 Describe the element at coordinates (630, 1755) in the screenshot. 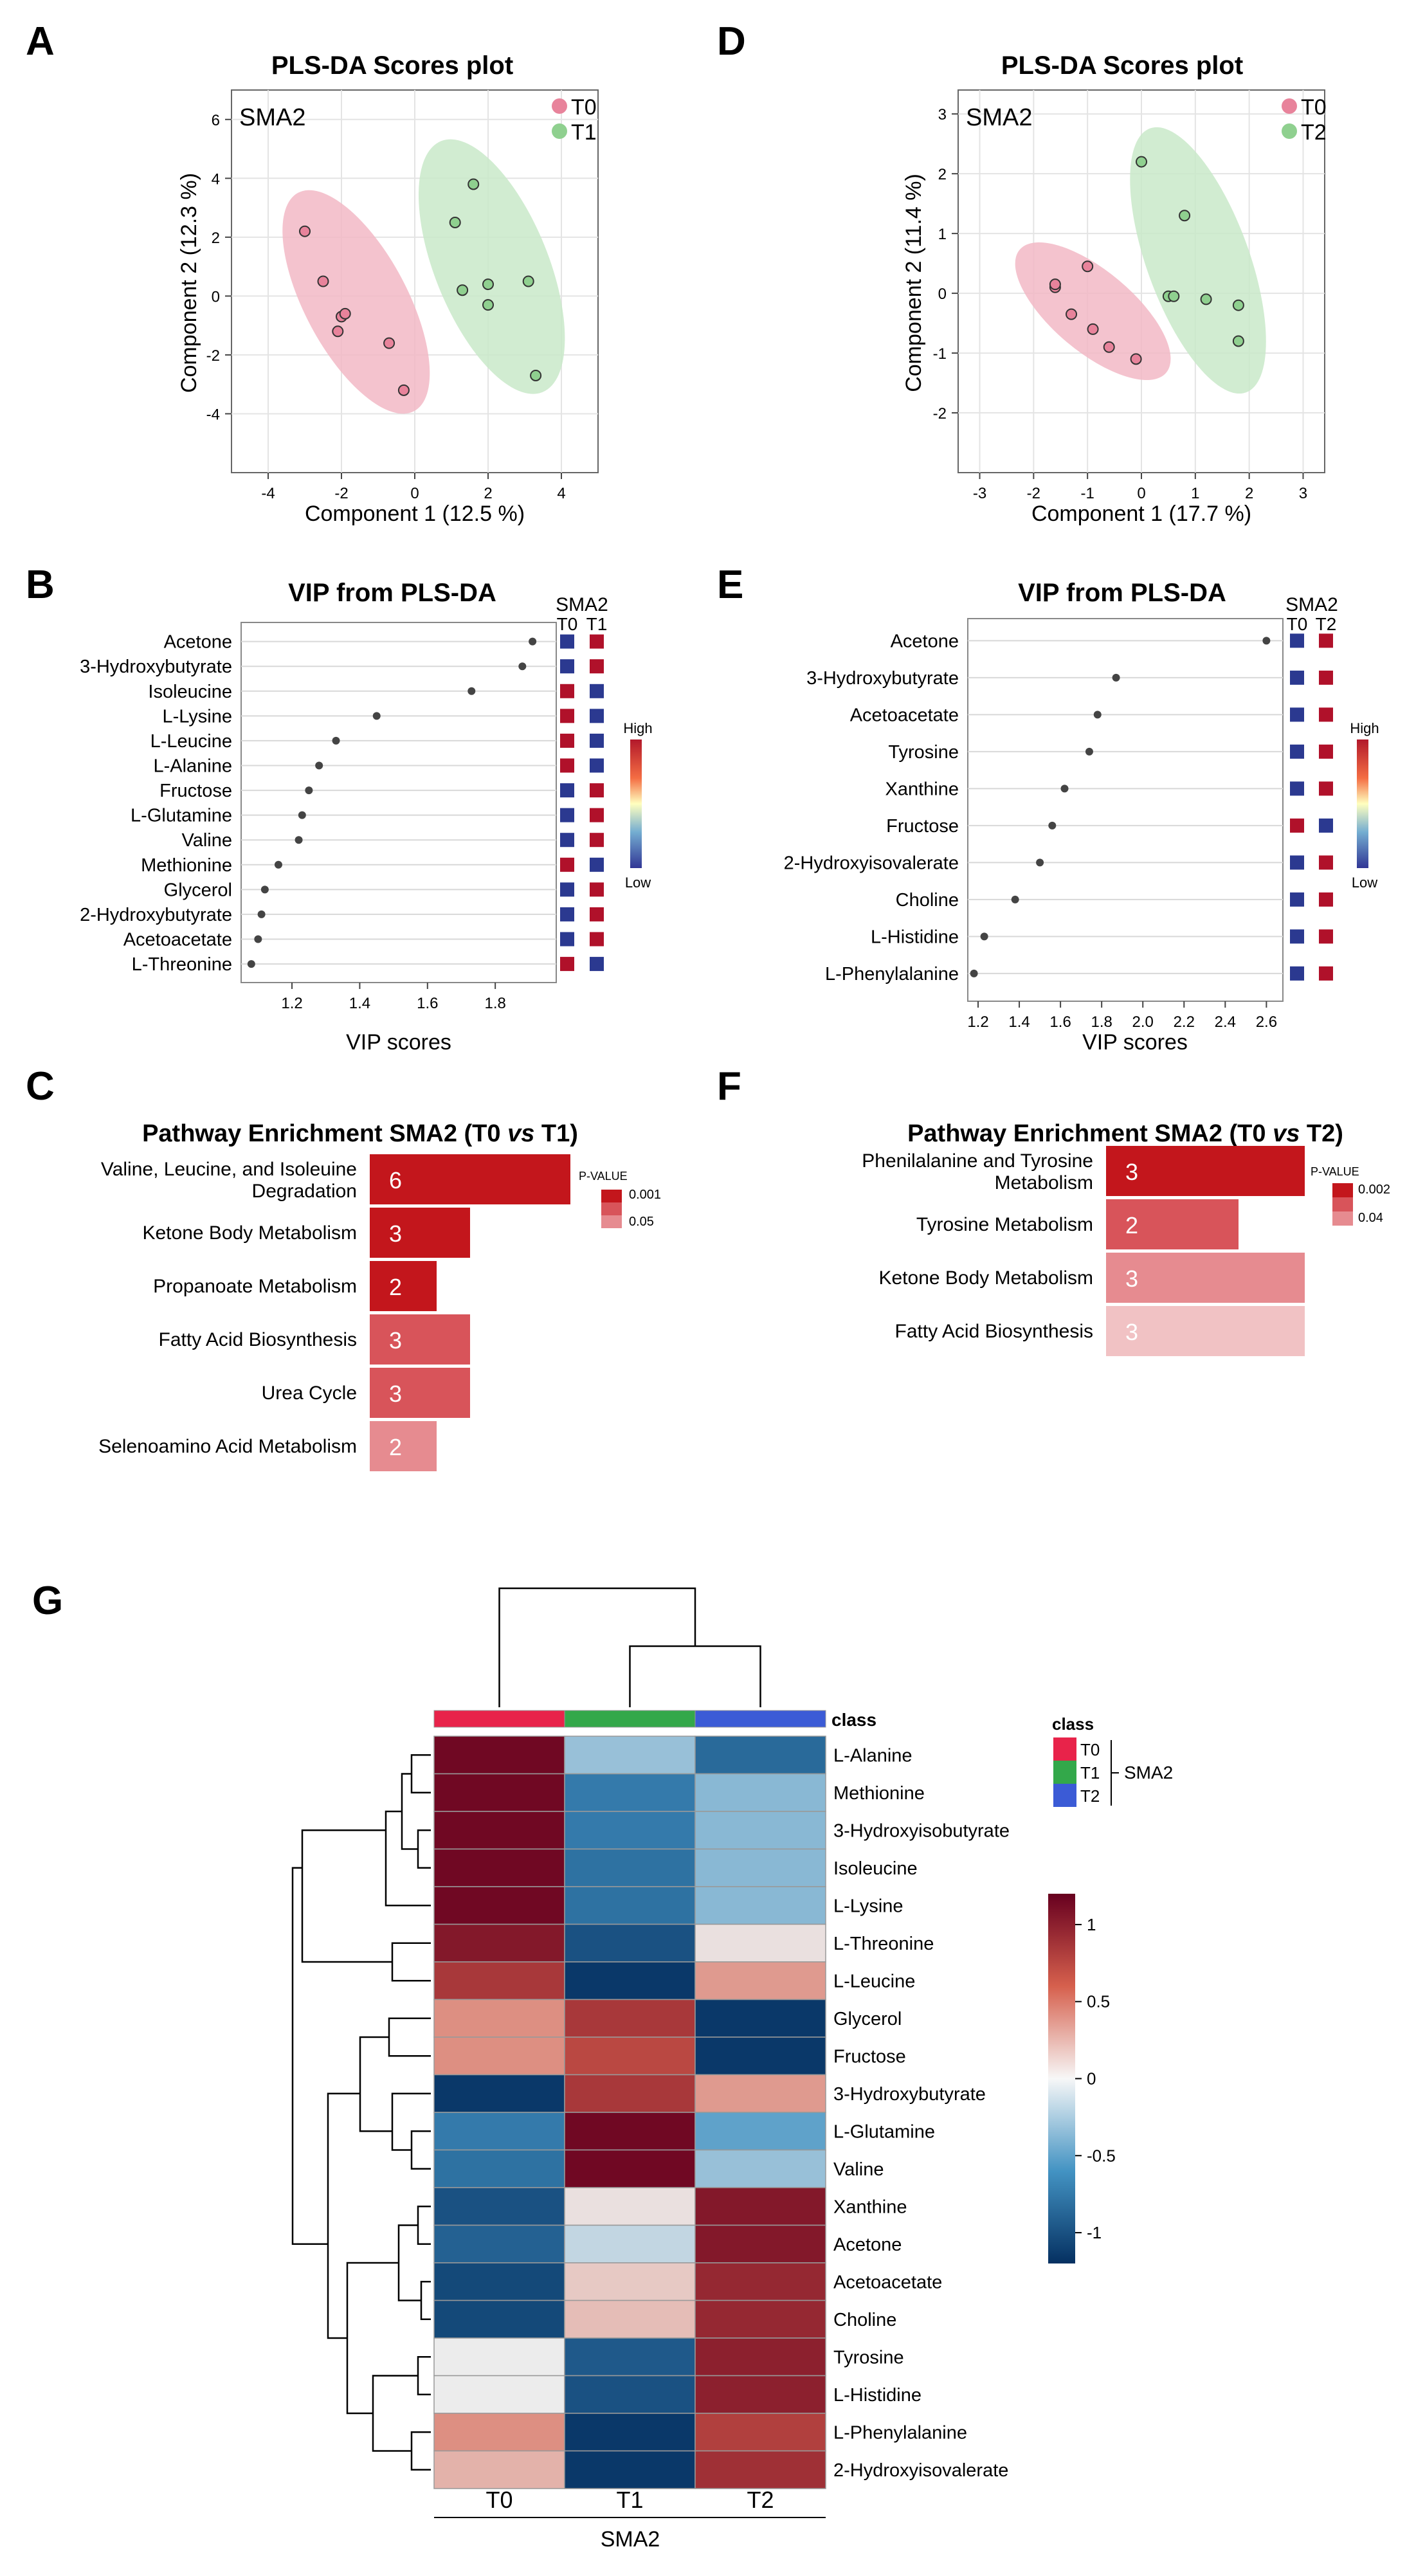

I see `panel-g-cell-l-alanine-t1` at that location.